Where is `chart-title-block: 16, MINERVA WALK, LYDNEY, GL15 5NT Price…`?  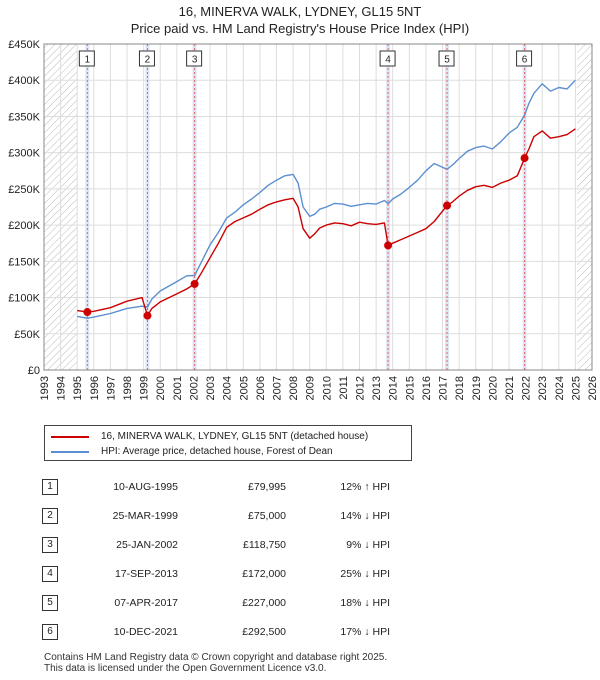 chart-title-block: 16, MINERVA WALK, LYDNEY, GL15 5NT Price… is located at coordinates (300, 20).